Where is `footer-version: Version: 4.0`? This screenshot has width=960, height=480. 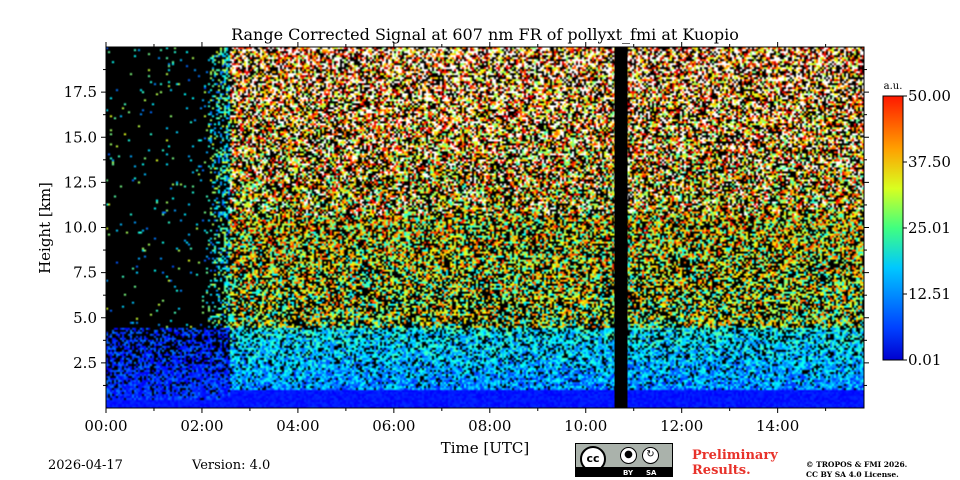
footer-version: Version: 4.0 is located at coordinates (231, 465).